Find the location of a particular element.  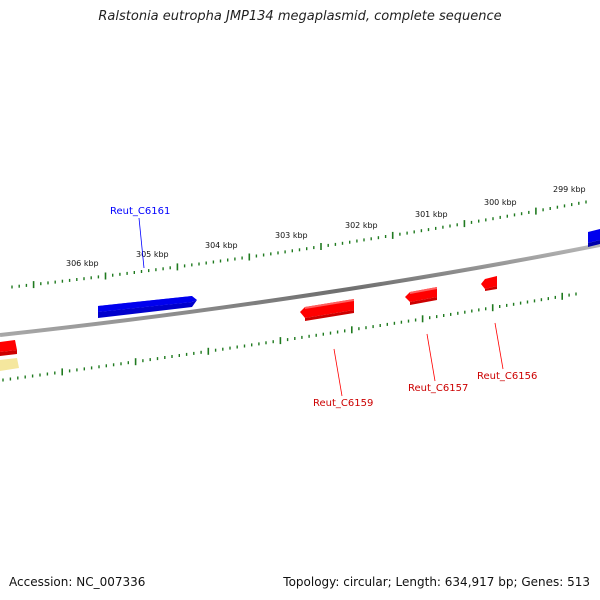

gene-label-c6157: Reut_C6157 is located at coordinates (438, 388).